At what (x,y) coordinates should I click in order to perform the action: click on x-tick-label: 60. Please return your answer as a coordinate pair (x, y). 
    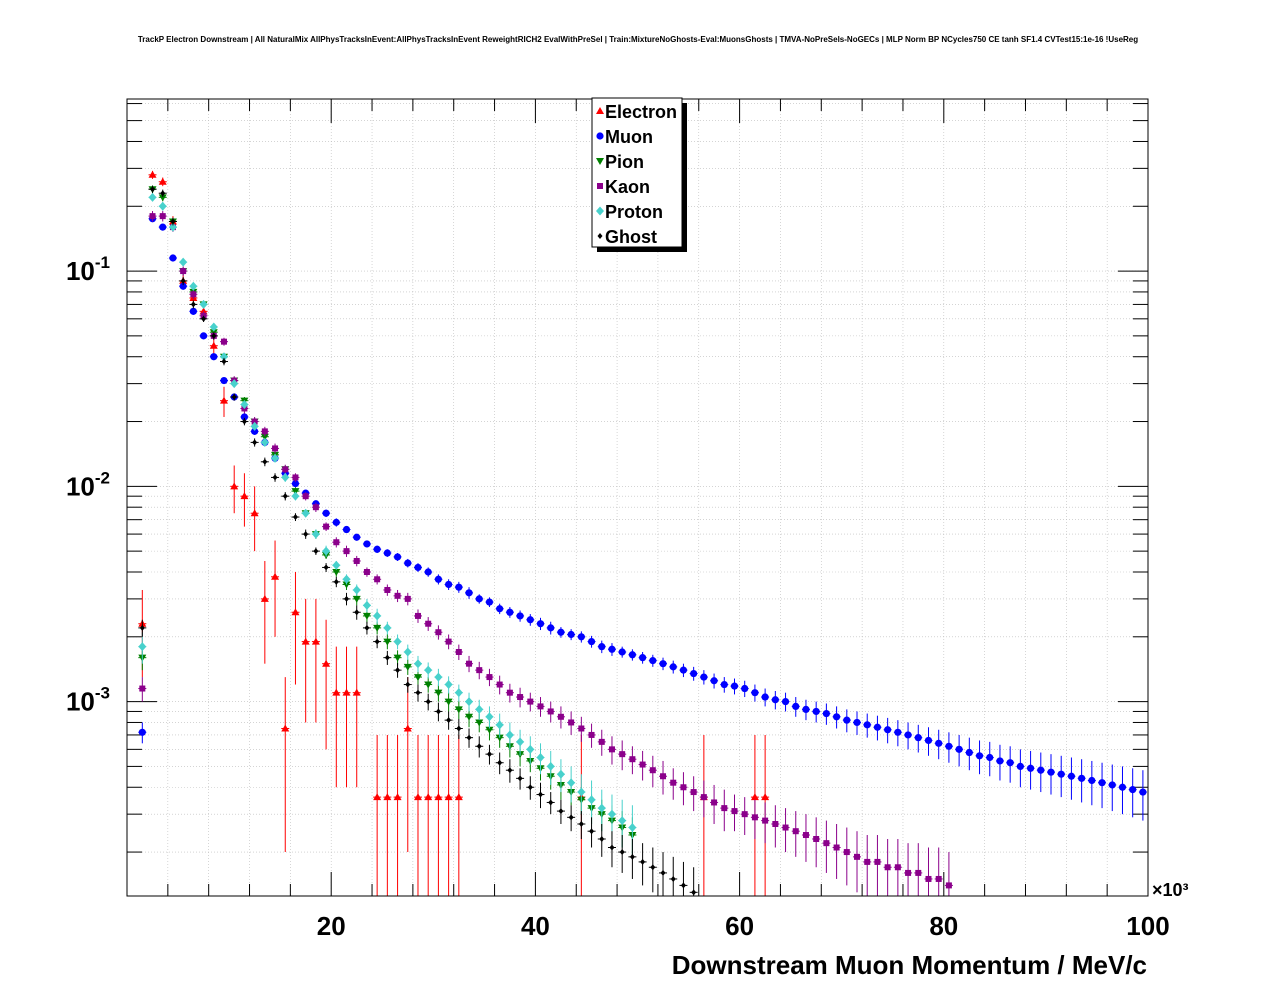
    Looking at the image, I should click on (739, 926).